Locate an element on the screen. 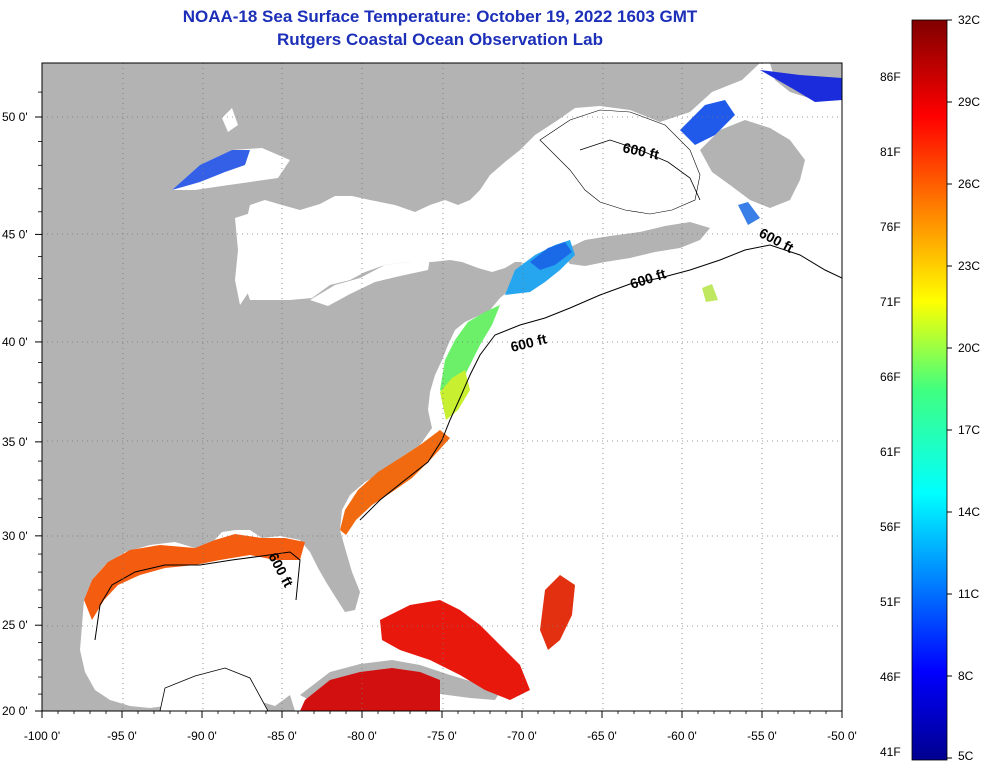 The image size is (984, 770). lon-tick-label: -75 0' is located at coordinates (442, 736).